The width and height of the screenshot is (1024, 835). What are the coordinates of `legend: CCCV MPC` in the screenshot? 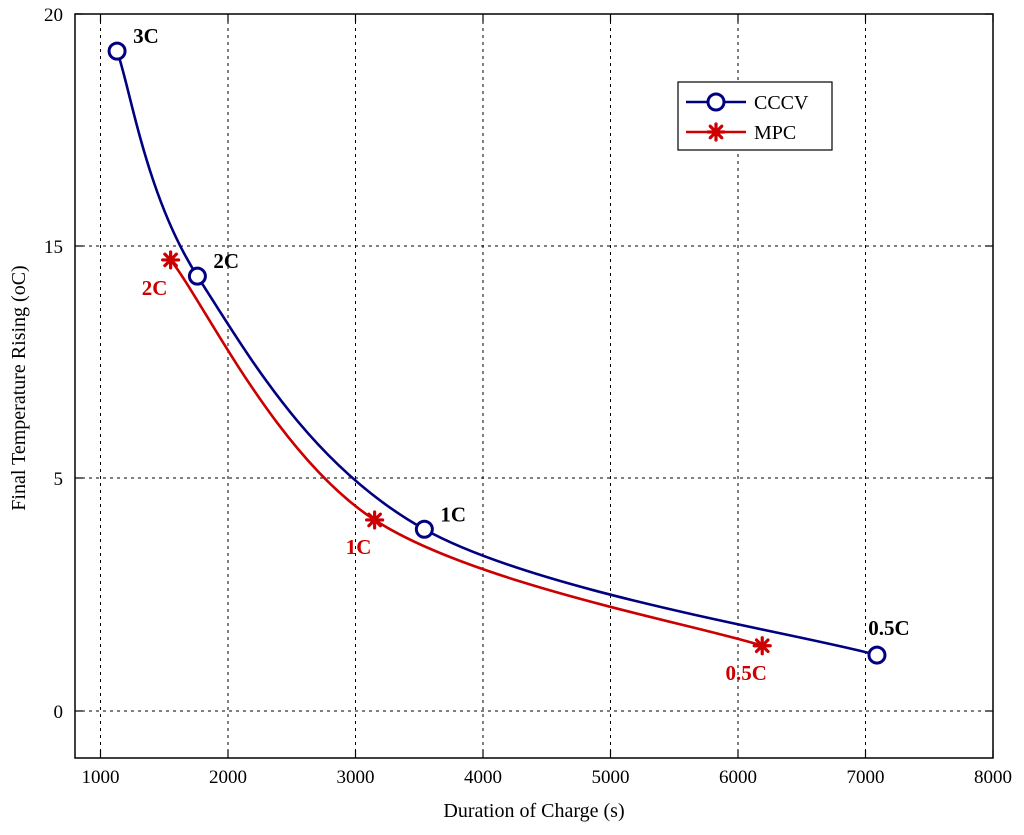 It's located at (755, 116).